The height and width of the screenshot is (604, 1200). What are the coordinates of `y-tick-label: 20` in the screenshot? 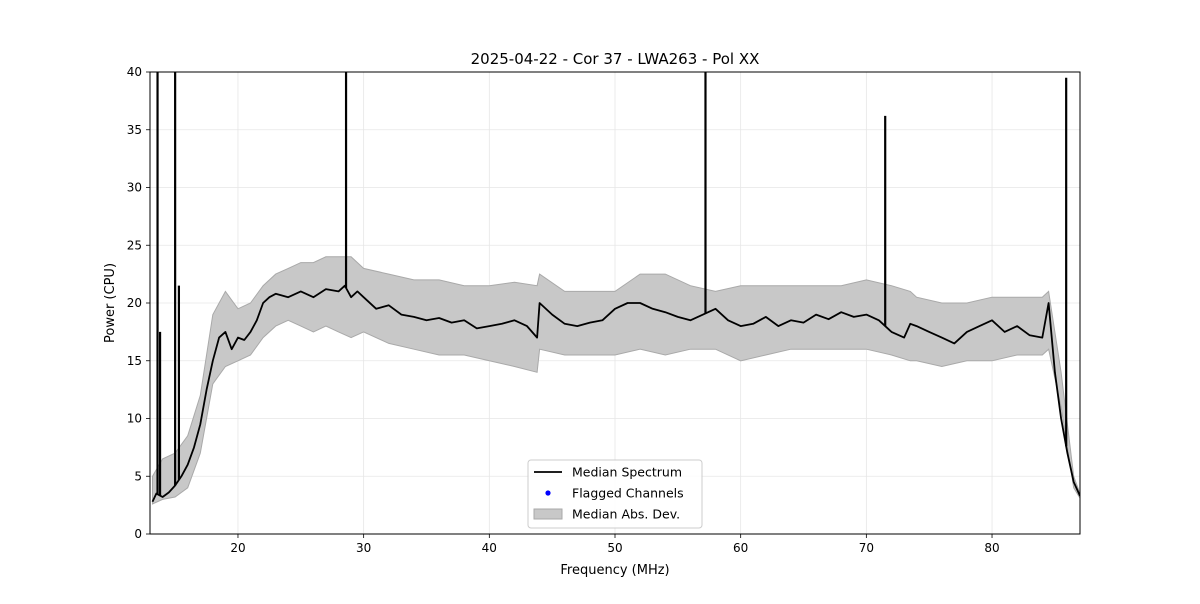 It's located at (134, 303).